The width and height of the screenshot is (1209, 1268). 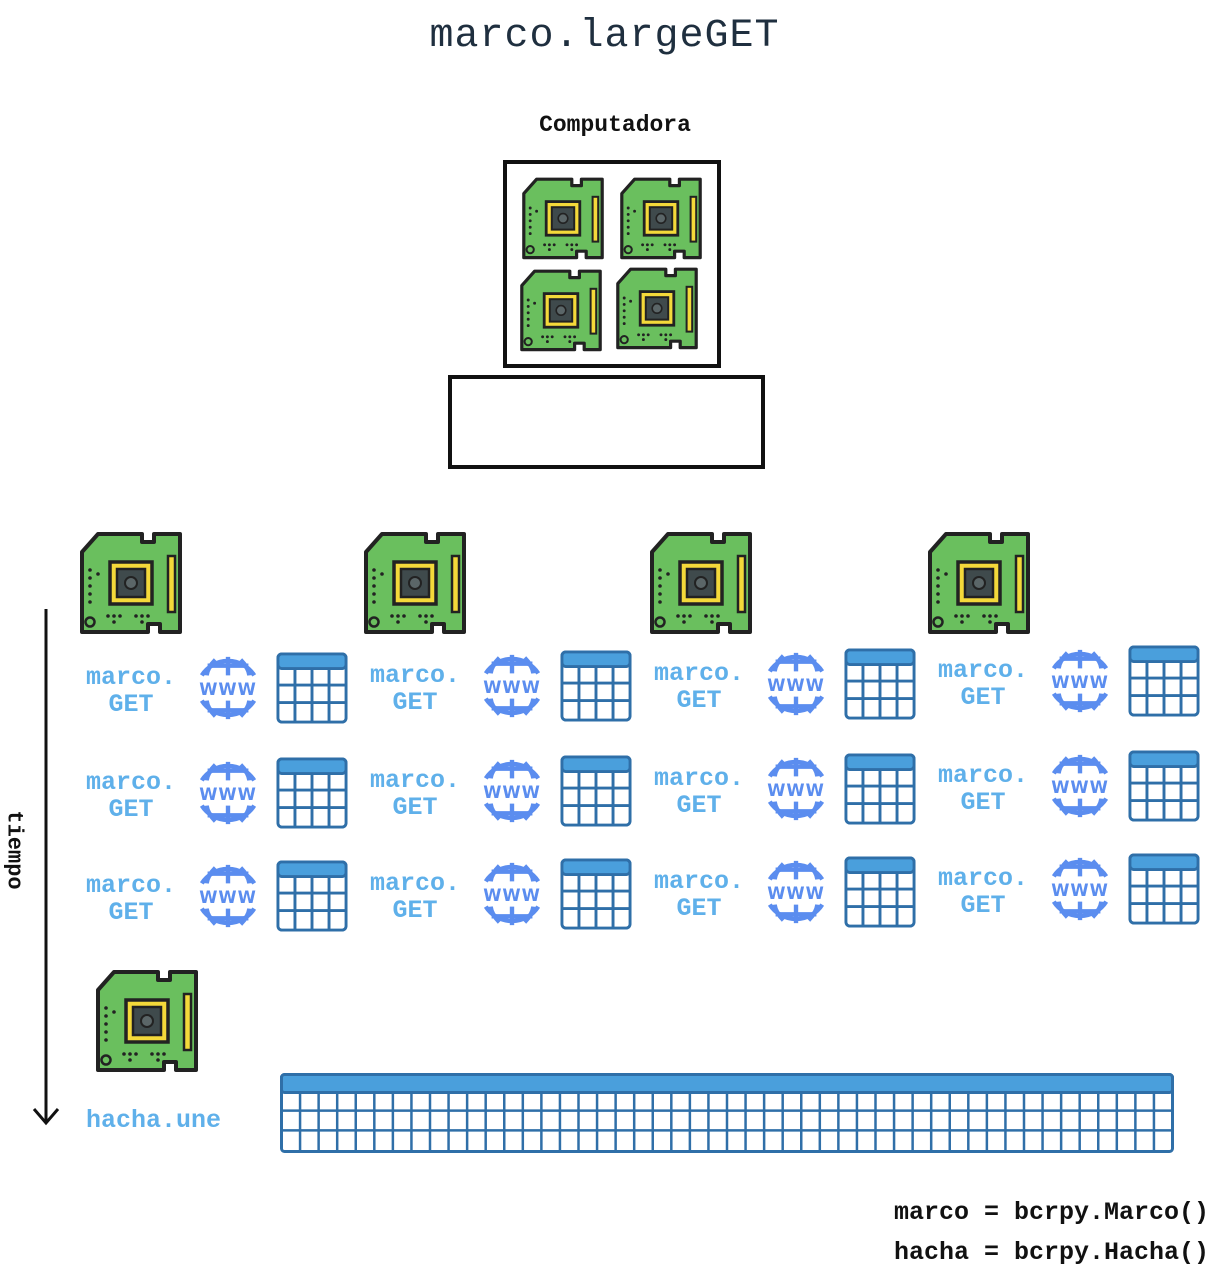 What do you see at coordinates (154, 1120) in the screenshot?
I see `join-label: hacha.une` at bounding box center [154, 1120].